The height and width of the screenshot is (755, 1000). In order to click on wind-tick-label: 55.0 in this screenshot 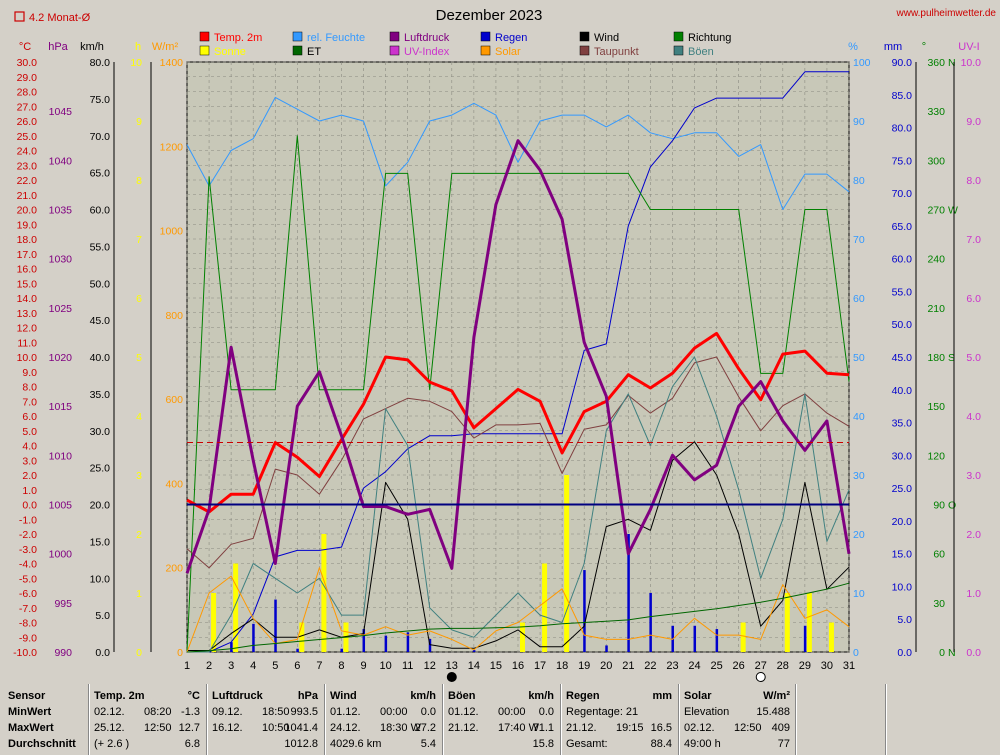, I will do `click(100, 247)`.